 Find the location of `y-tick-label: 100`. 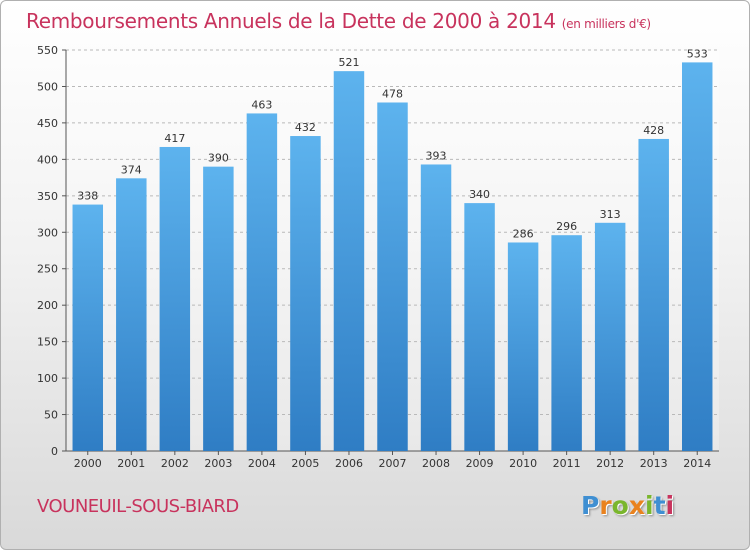

y-tick-label: 100 is located at coordinates (47, 378).